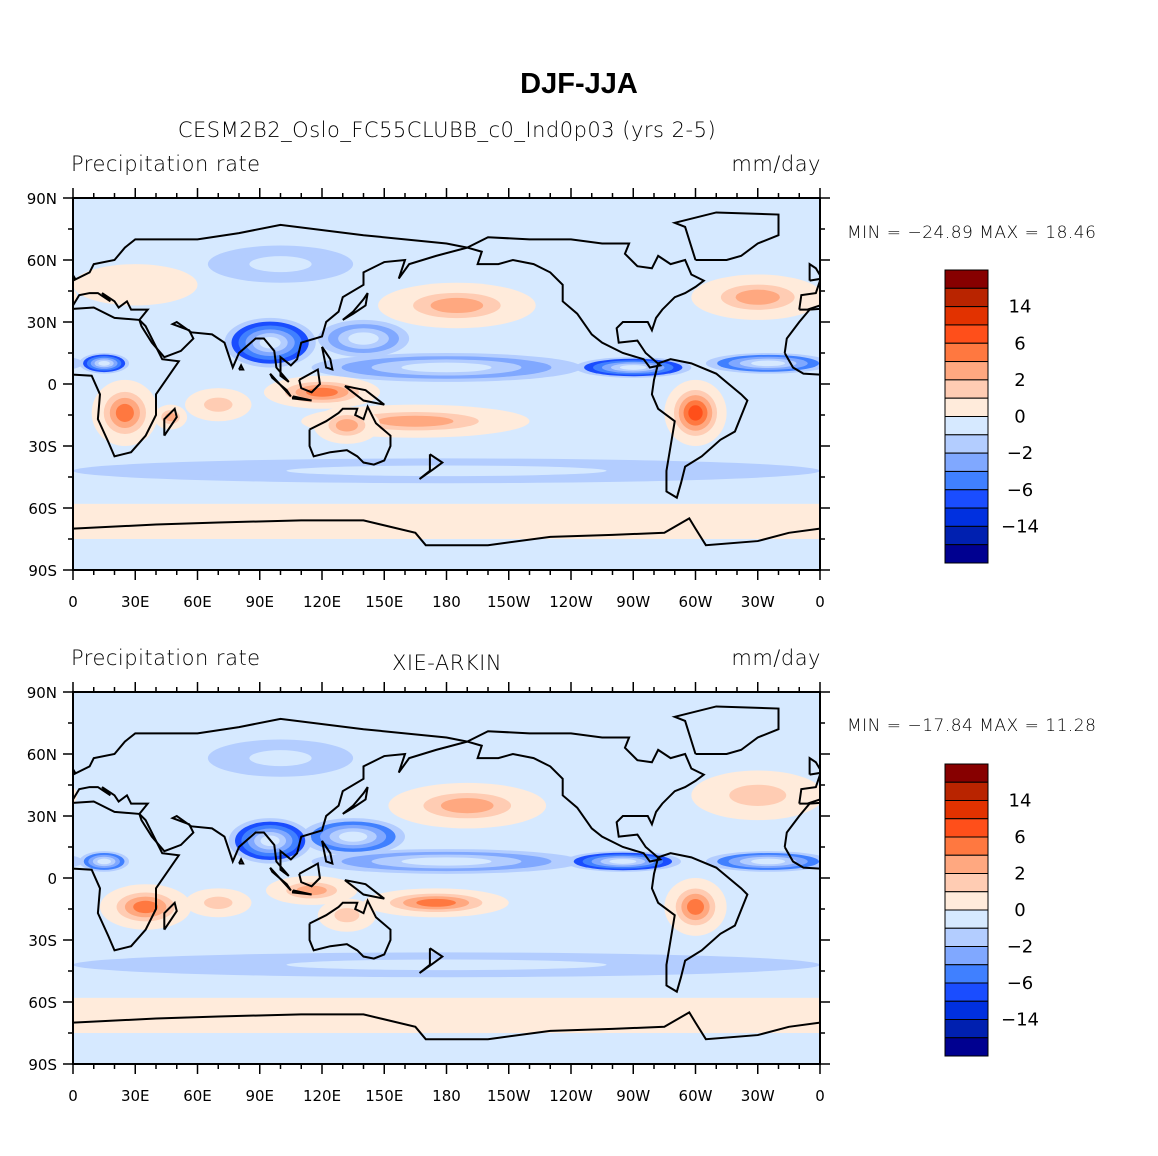 The height and width of the screenshot is (1156, 1158). What do you see at coordinates (166, 164) in the screenshot?
I see `panel-1-left-string: Precipitation rate` at bounding box center [166, 164].